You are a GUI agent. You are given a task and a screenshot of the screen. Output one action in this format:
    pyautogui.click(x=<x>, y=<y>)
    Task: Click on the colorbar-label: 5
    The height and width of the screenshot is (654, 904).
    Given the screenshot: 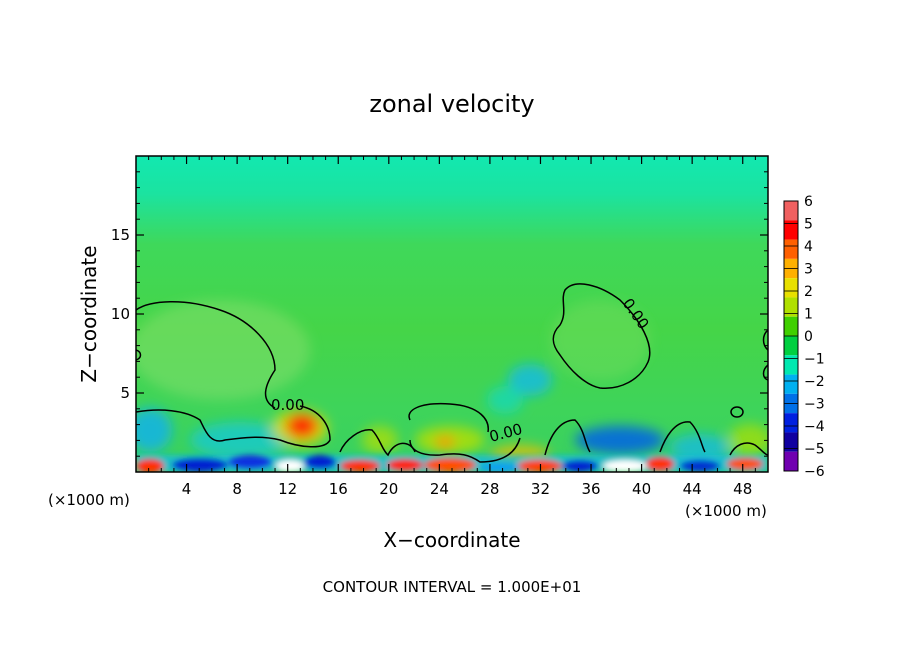 What is the action you would take?
    pyautogui.click(x=808, y=225)
    